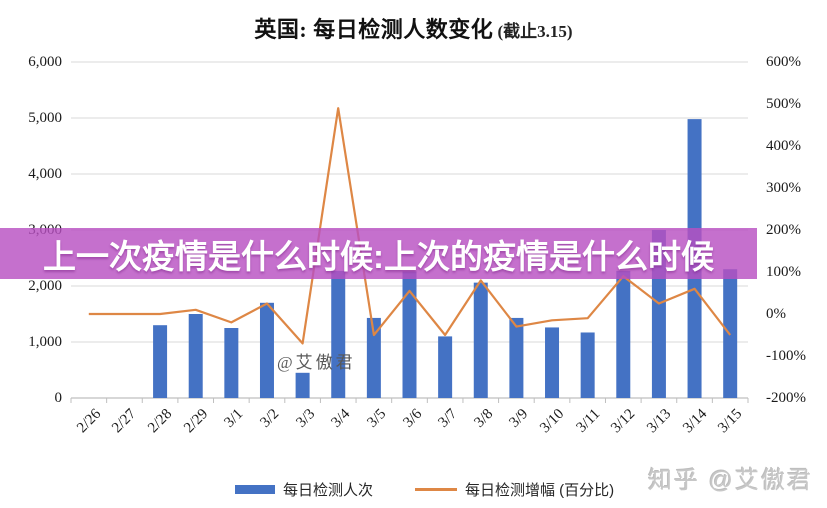  What do you see at coordinates (45, 118) in the screenshot?
I see `left-axis-label: 5,000` at bounding box center [45, 118].